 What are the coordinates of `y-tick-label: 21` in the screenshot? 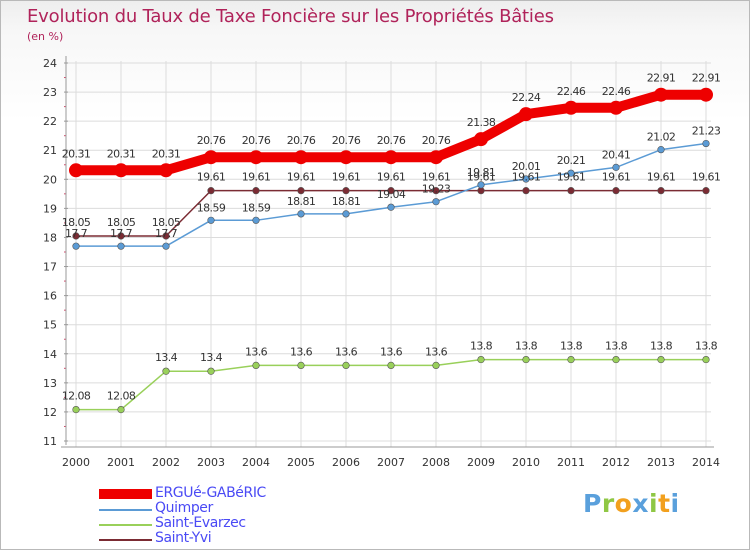 It's located at (50, 150).